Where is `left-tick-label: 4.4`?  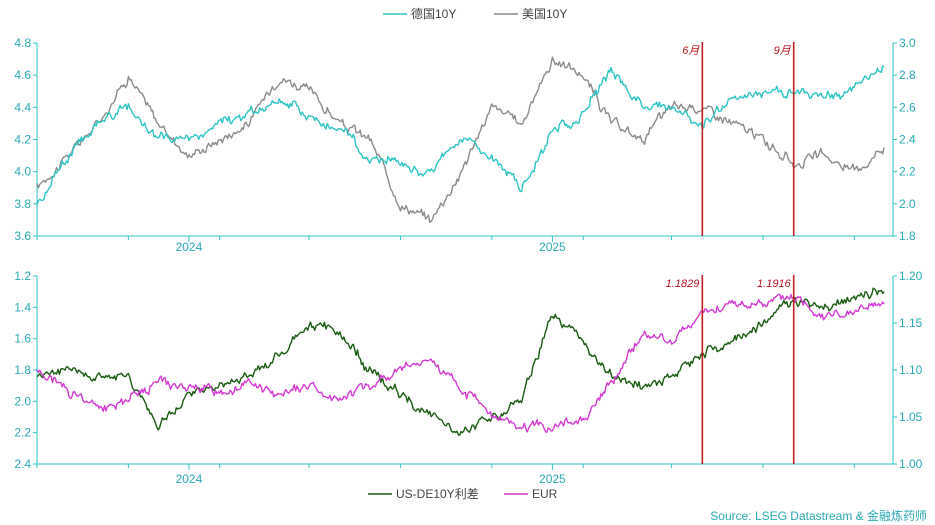
left-tick-label: 4.4 is located at coordinates (22, 107).